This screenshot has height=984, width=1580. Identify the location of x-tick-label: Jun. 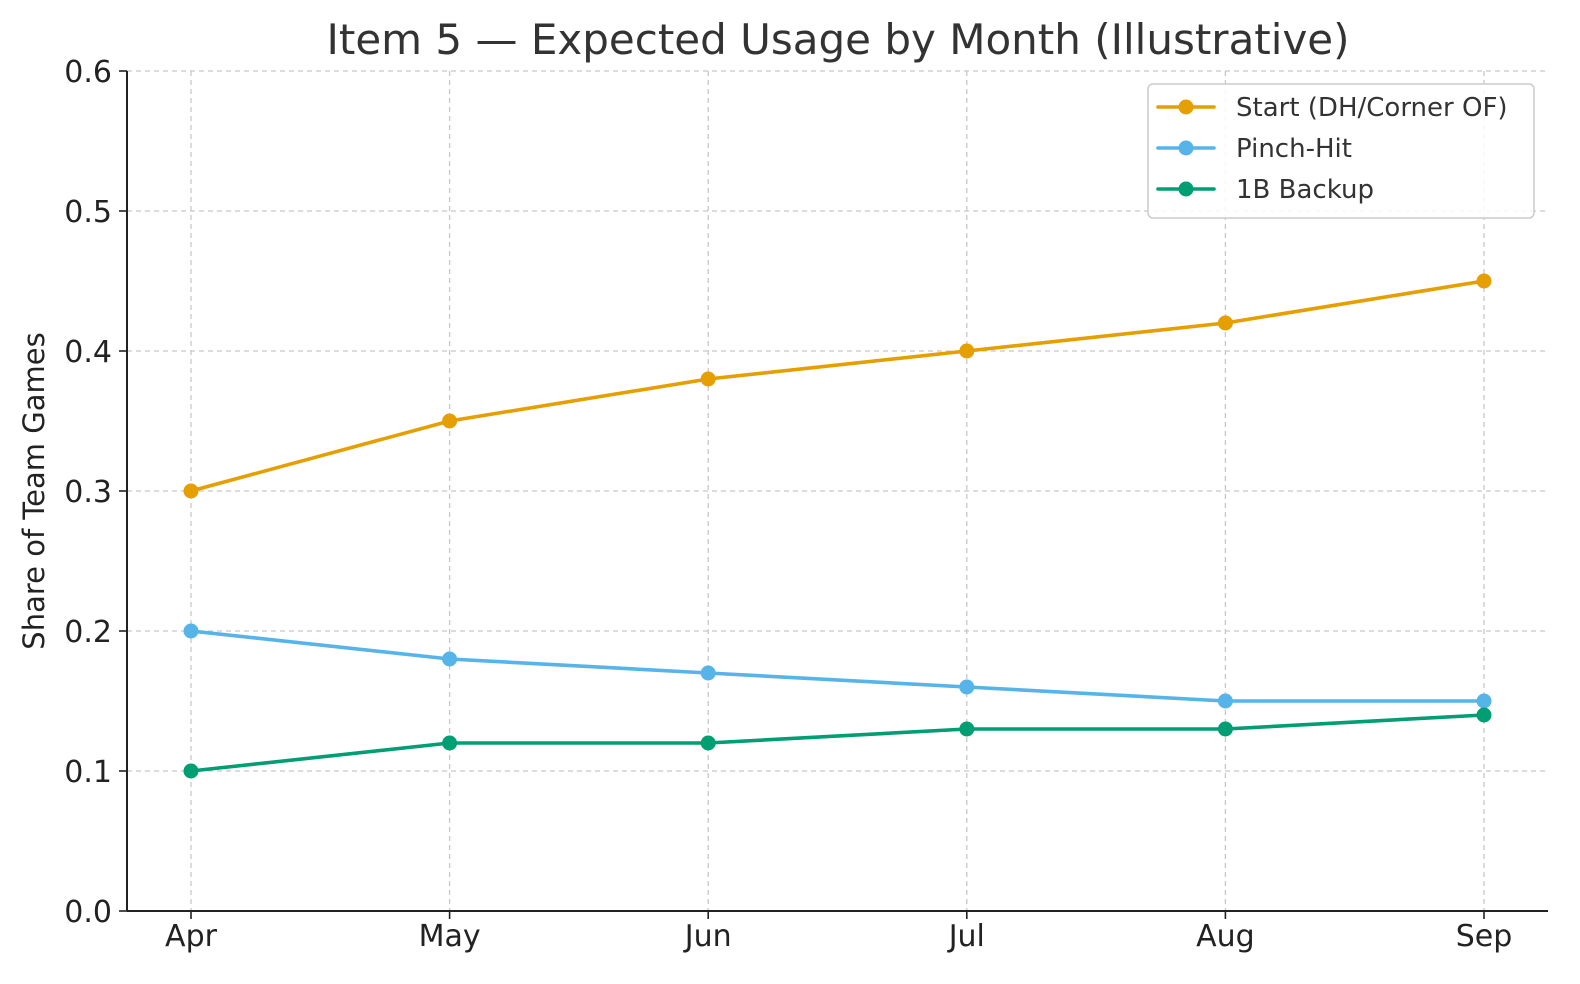
(707, 936).